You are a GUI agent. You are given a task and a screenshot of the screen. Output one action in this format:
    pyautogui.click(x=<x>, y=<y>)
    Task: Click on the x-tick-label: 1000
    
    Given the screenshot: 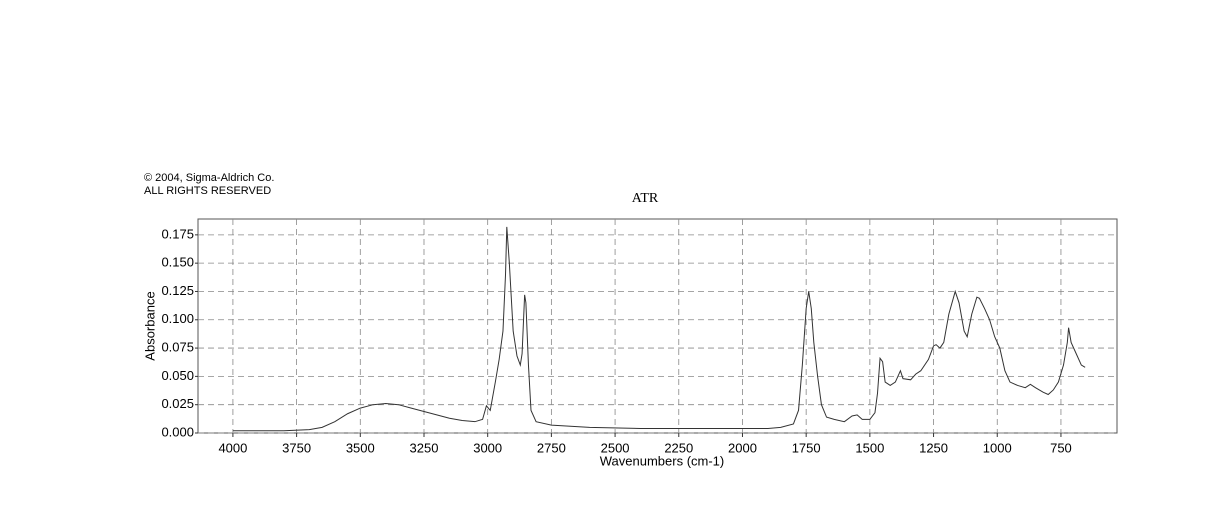 What is the action you would take?
    pyautogui.click(x=997, y=447)
    